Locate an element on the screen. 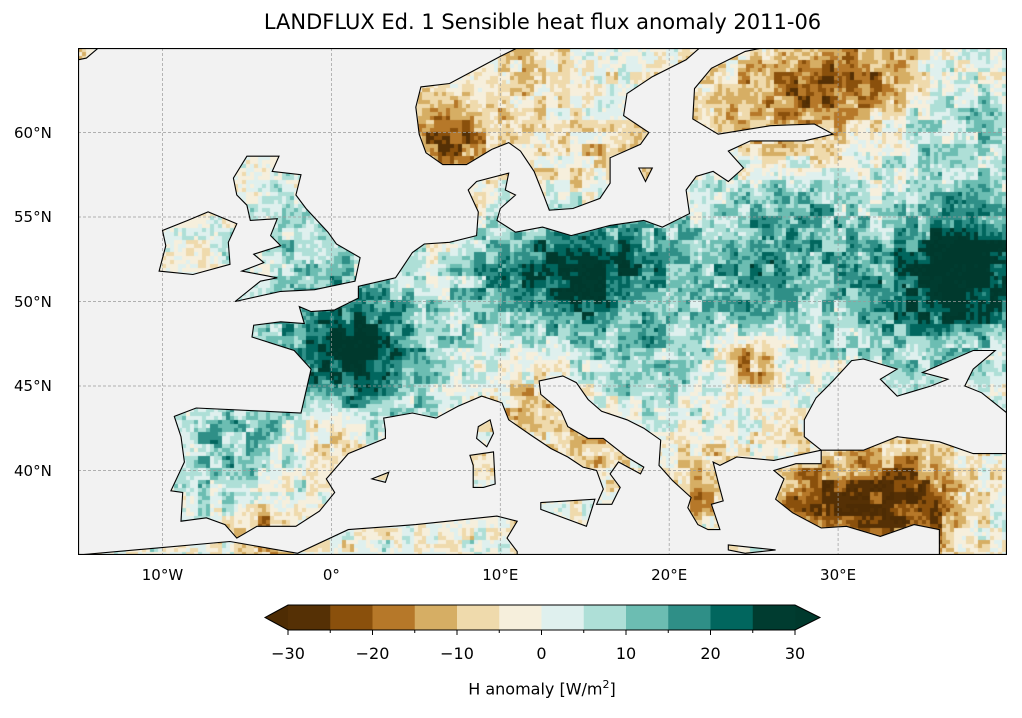 This screenshot has height=718, width=1022. coastline-gotland is located at coordinates (645, 175).